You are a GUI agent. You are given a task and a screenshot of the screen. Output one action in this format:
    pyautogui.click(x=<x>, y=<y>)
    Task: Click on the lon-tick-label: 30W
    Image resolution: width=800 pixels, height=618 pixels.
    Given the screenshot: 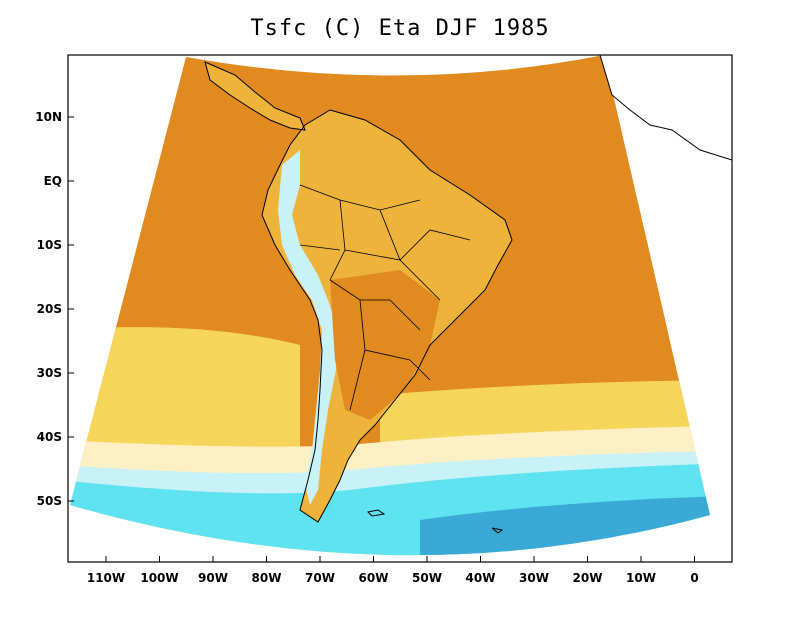 What is the action you would take?
    pyautogui.click(x=534, y=578)
    